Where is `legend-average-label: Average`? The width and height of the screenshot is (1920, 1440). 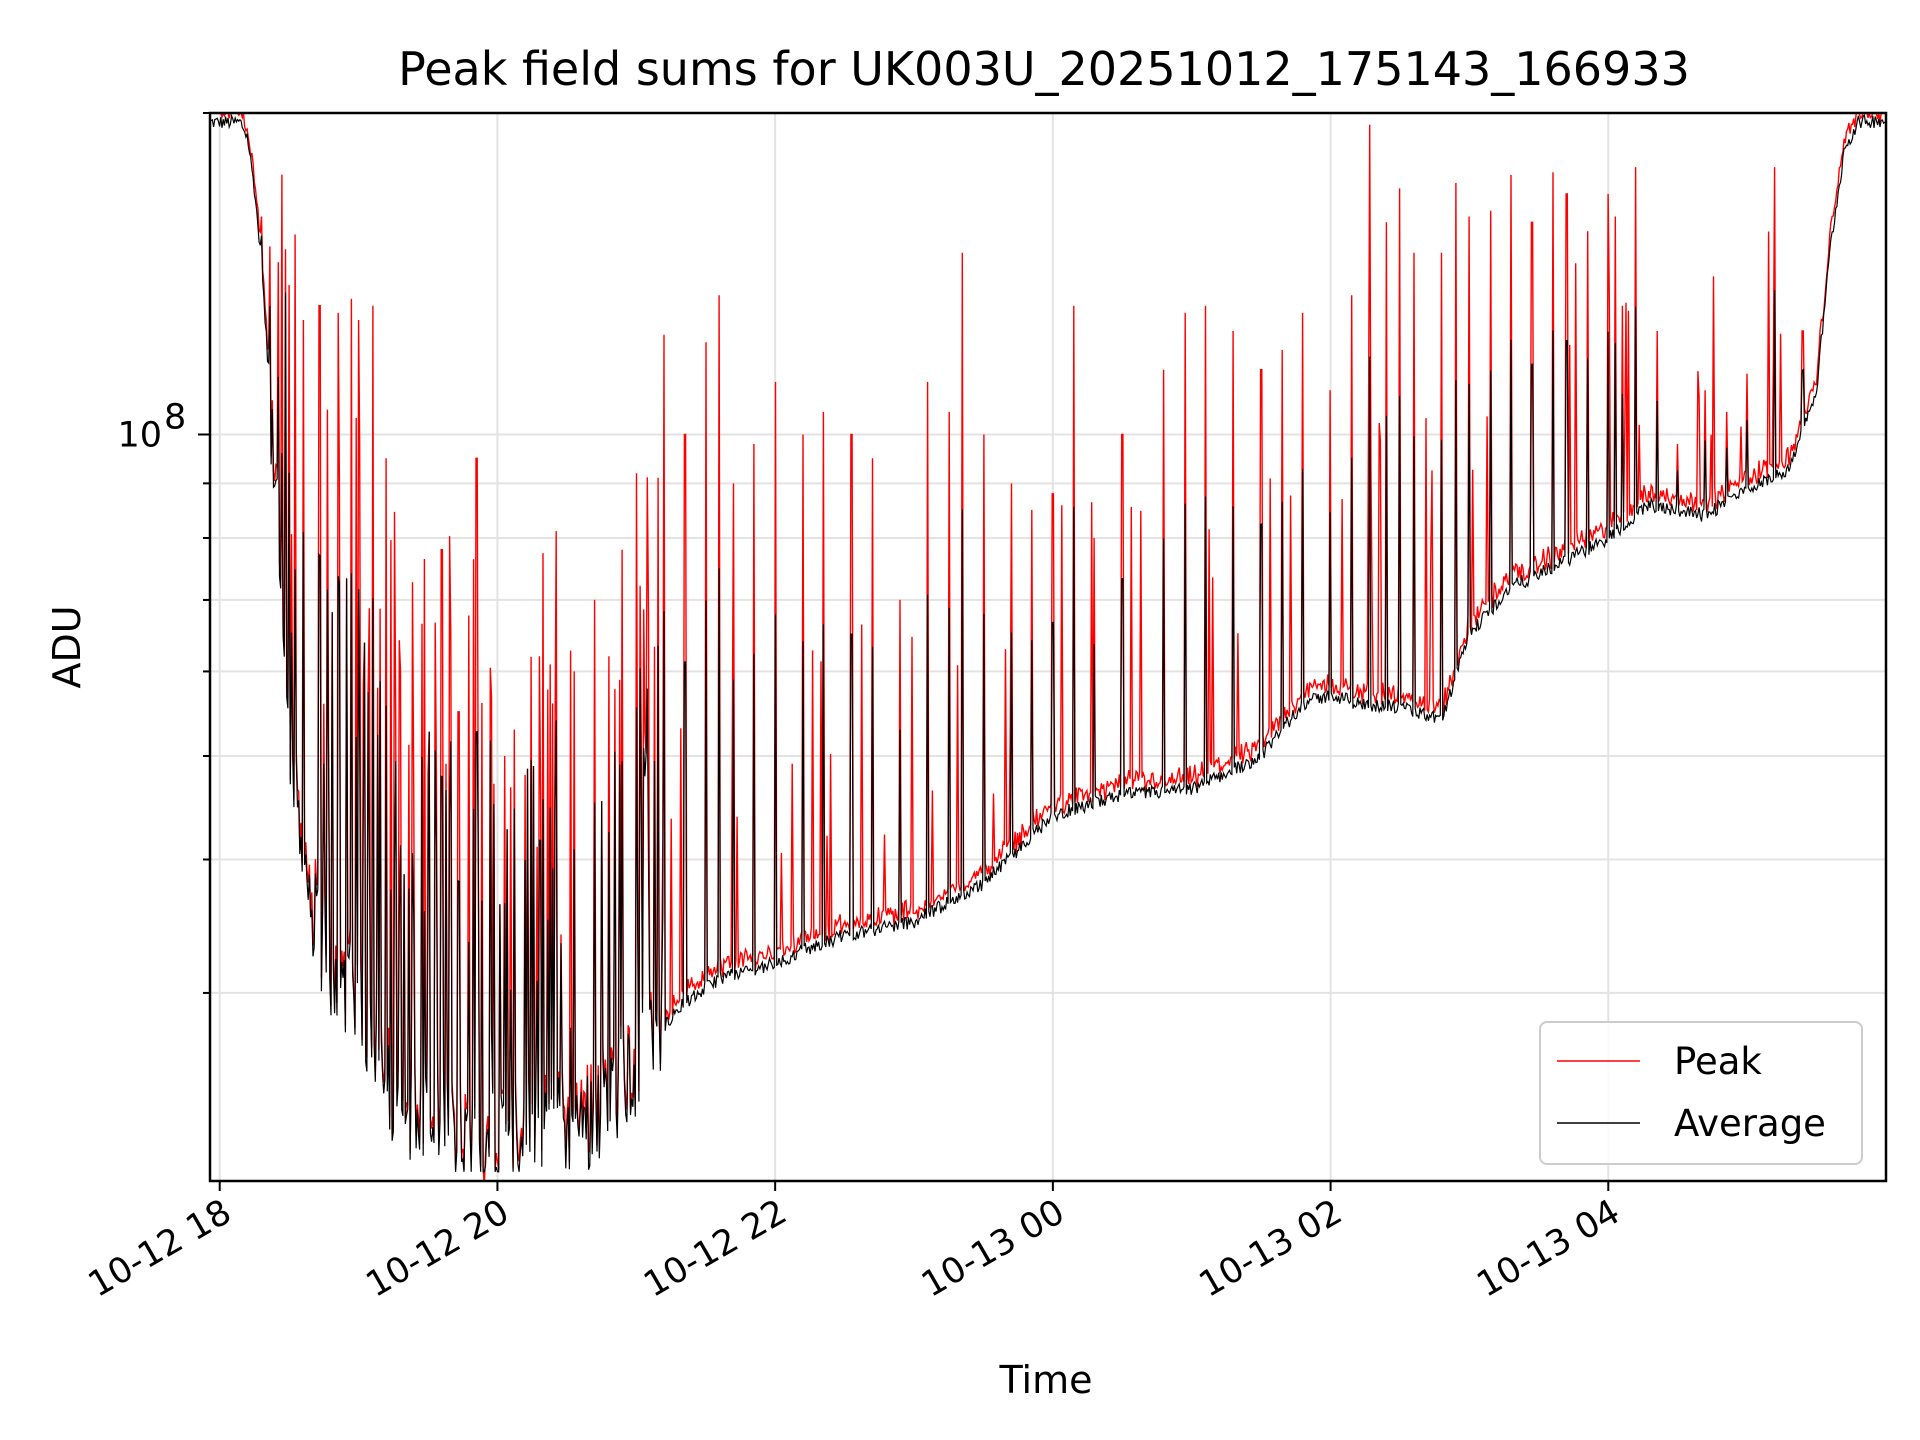 legend-average-label: Average is located at coordinates (1750, 1123).